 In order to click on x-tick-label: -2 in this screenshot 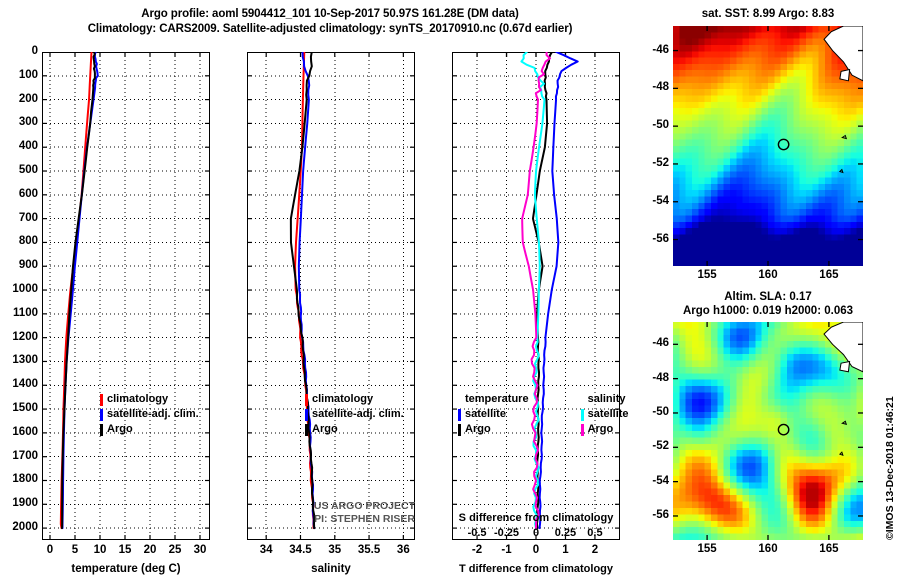, I will do `click(477, 550)`.